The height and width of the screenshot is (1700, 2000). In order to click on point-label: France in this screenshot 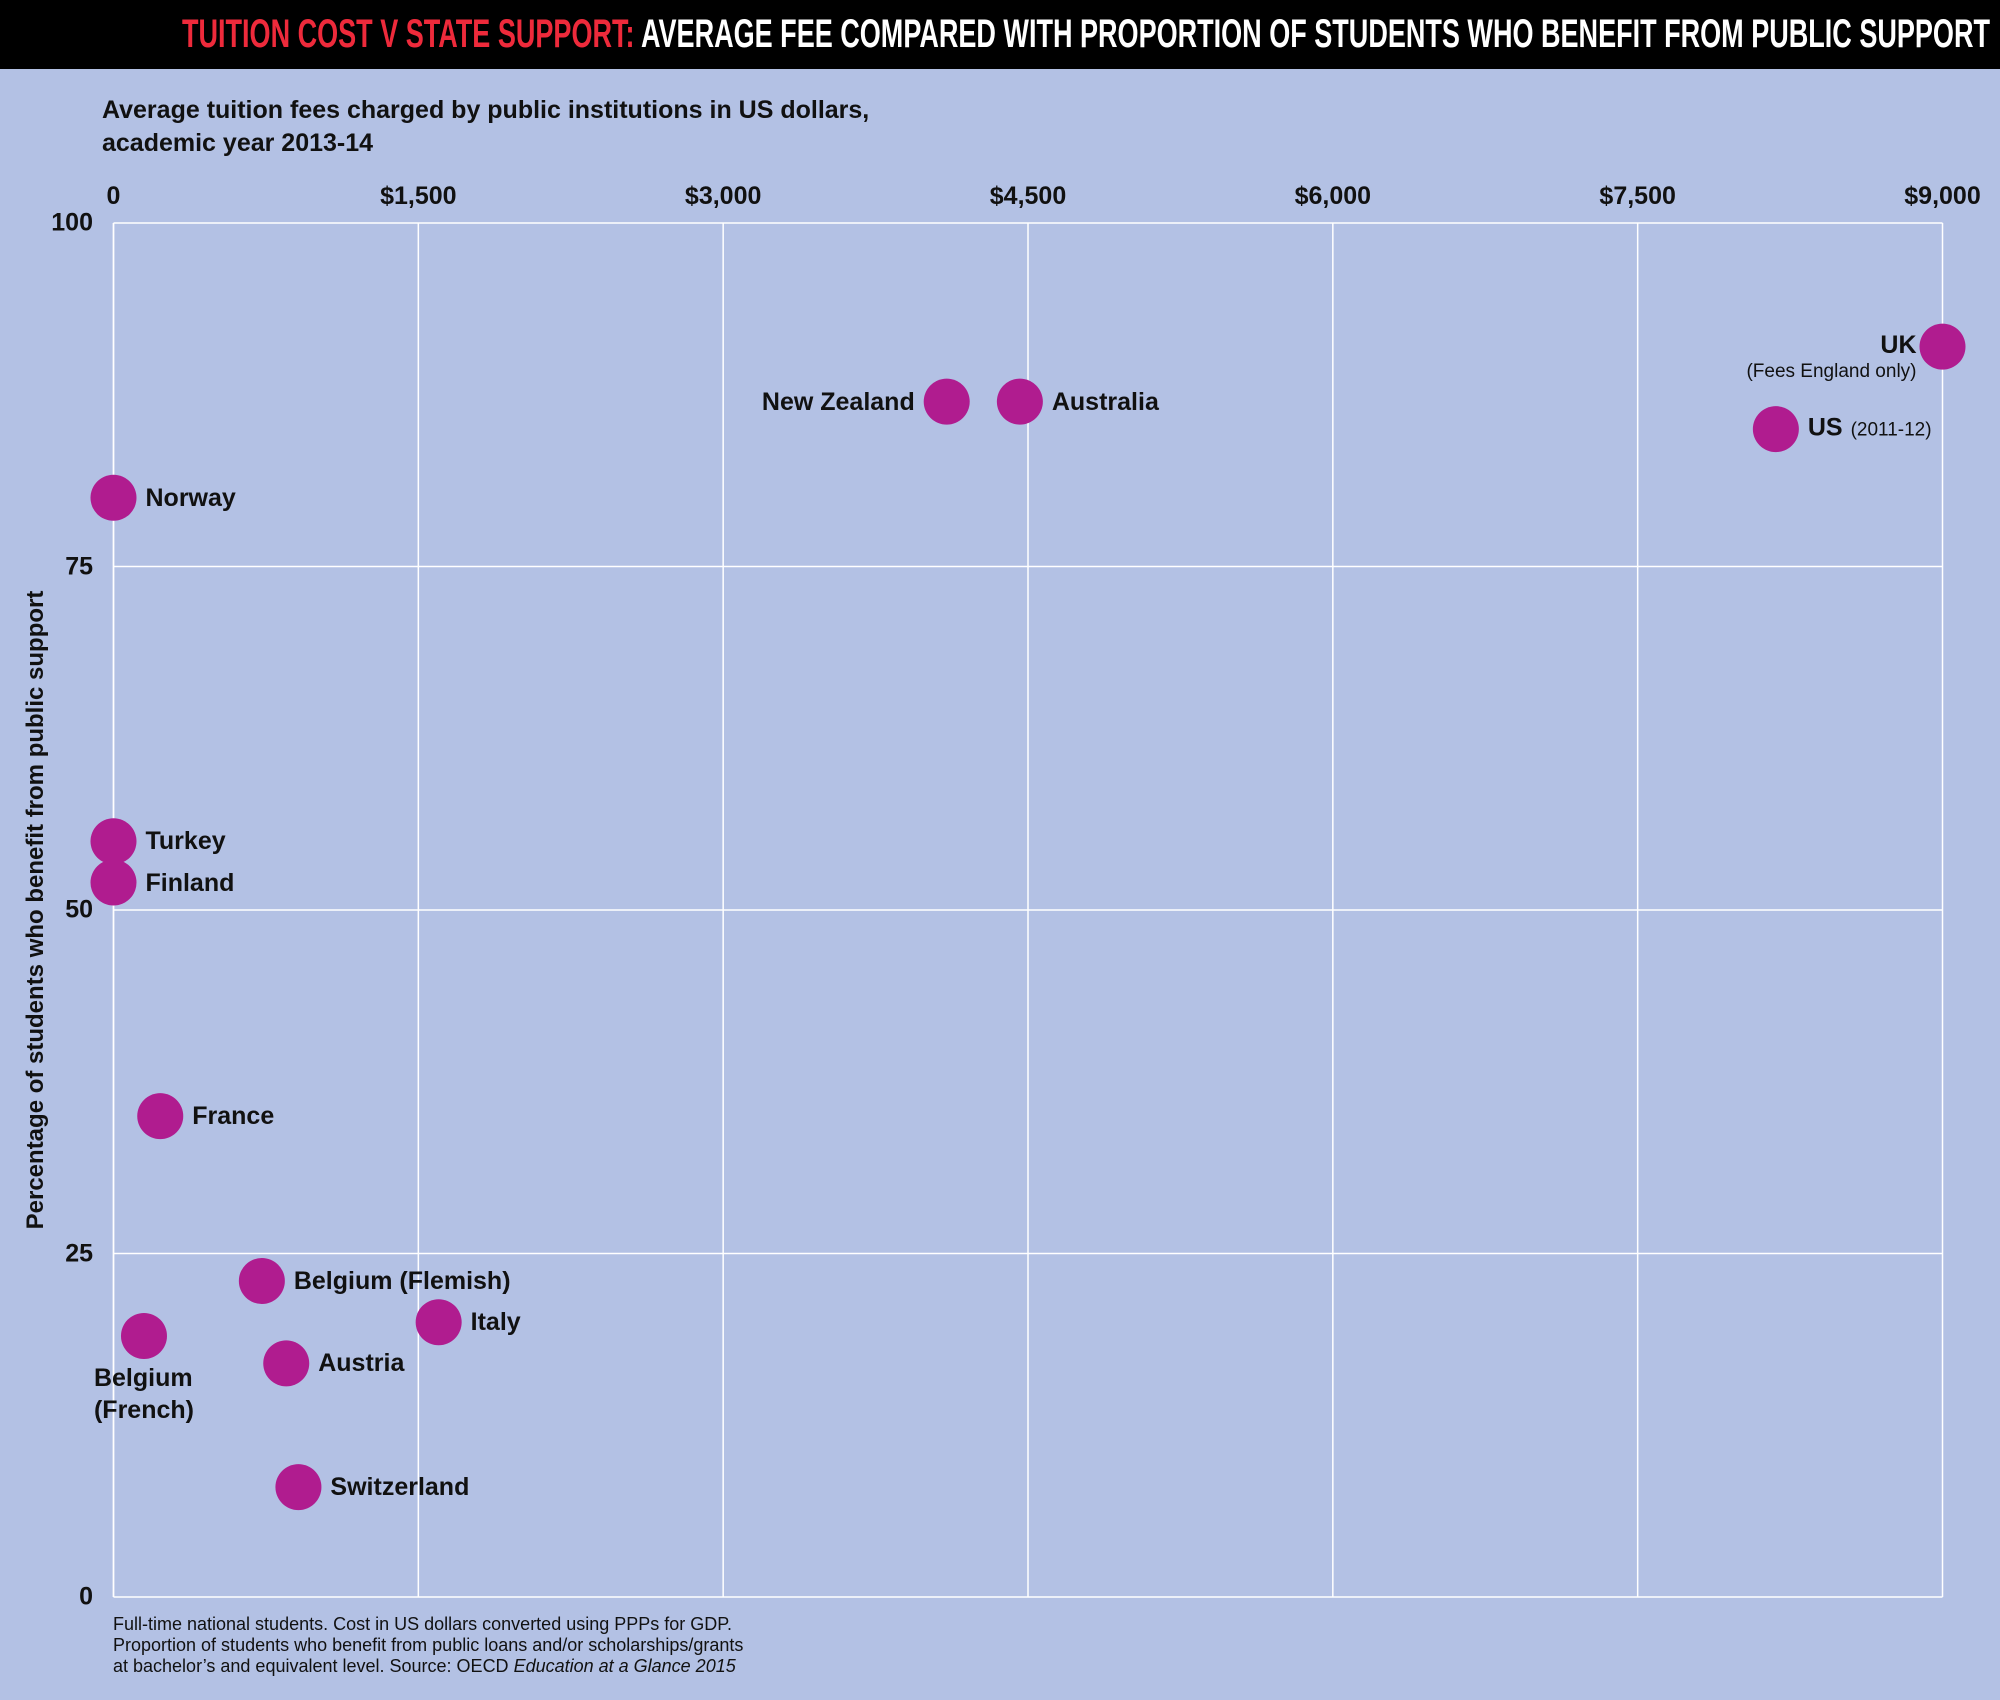, I will do `click(233, 1116)`.